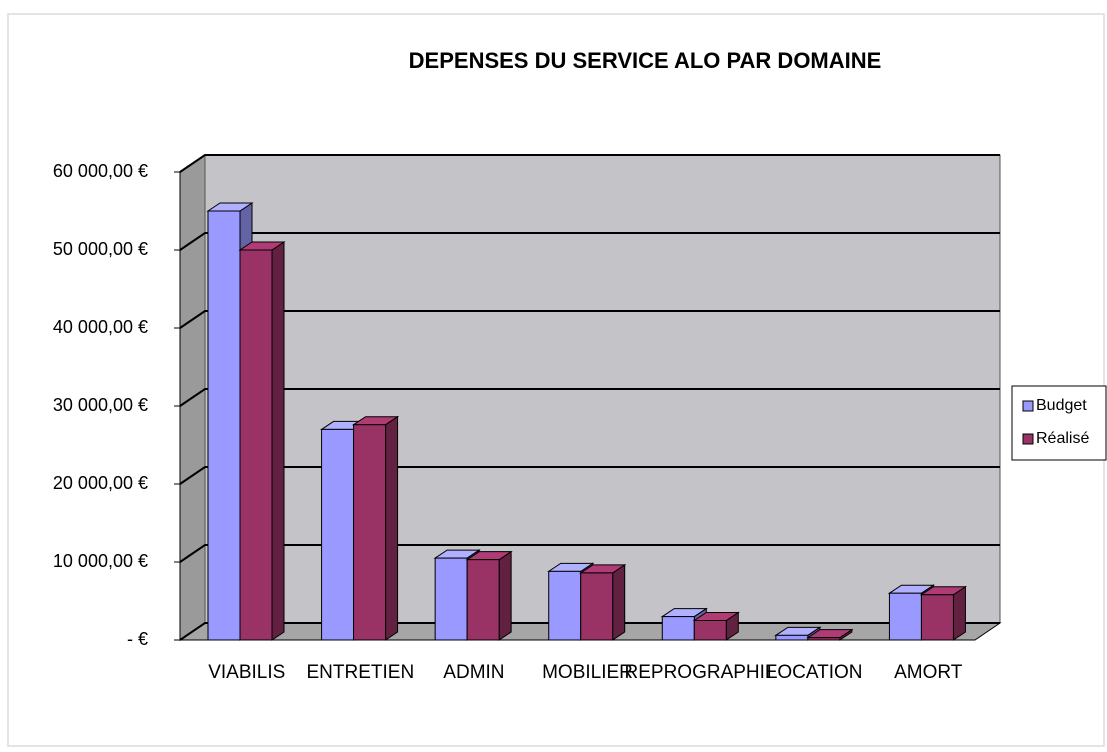 This screenshot has width=1107, height=752. Describe the element at coordinates (100, 327) in the screenshot. I see `y-tick-label: 40 000,00 €` at that location.